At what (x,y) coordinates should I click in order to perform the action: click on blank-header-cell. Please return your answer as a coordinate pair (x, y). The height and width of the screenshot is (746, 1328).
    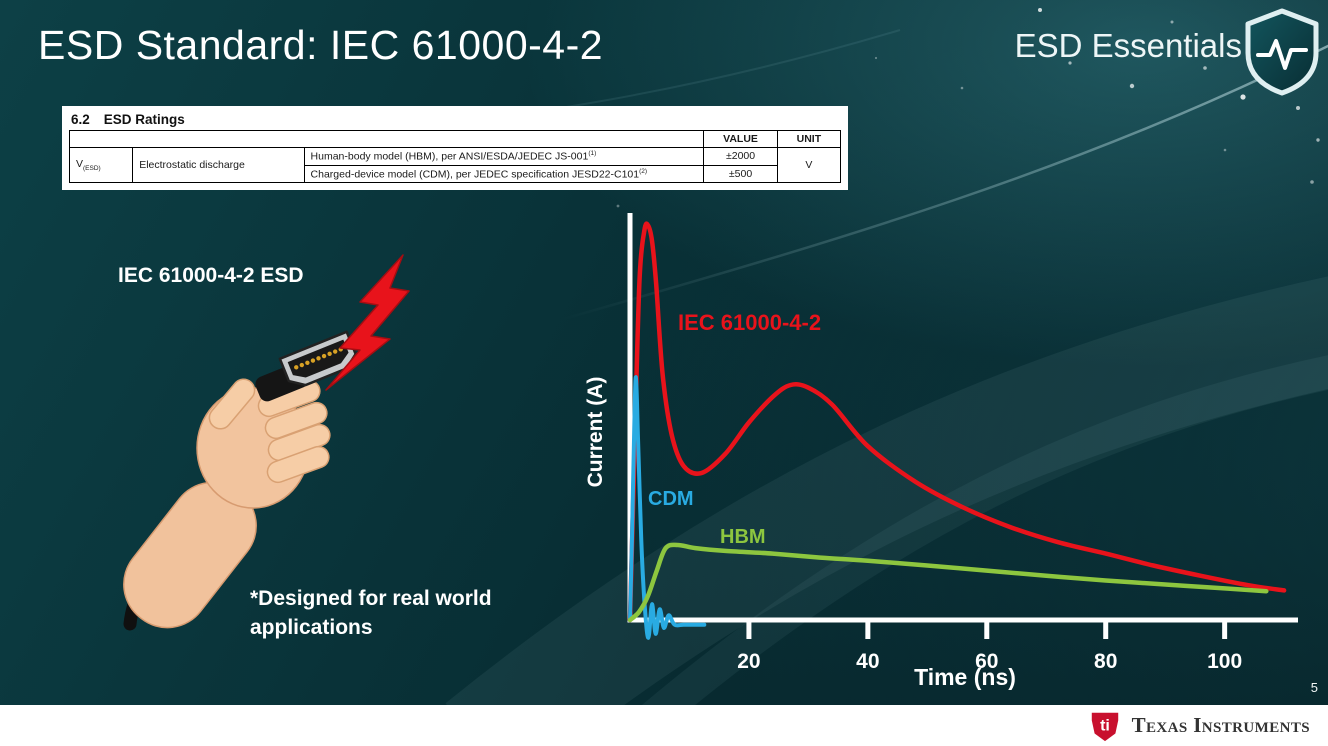
    Looking at the image, I should click on (386, 139).